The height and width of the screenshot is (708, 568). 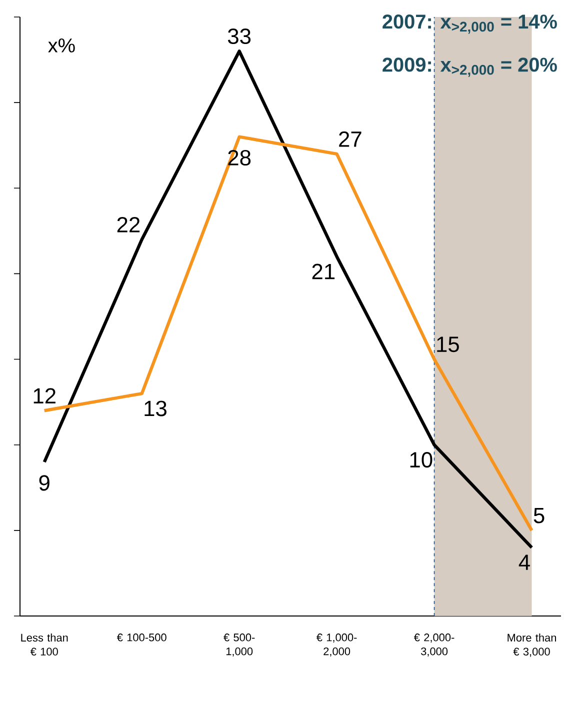 I want to click on x-tick-label: € 2,000-3,000, so click(x=434, y=645).